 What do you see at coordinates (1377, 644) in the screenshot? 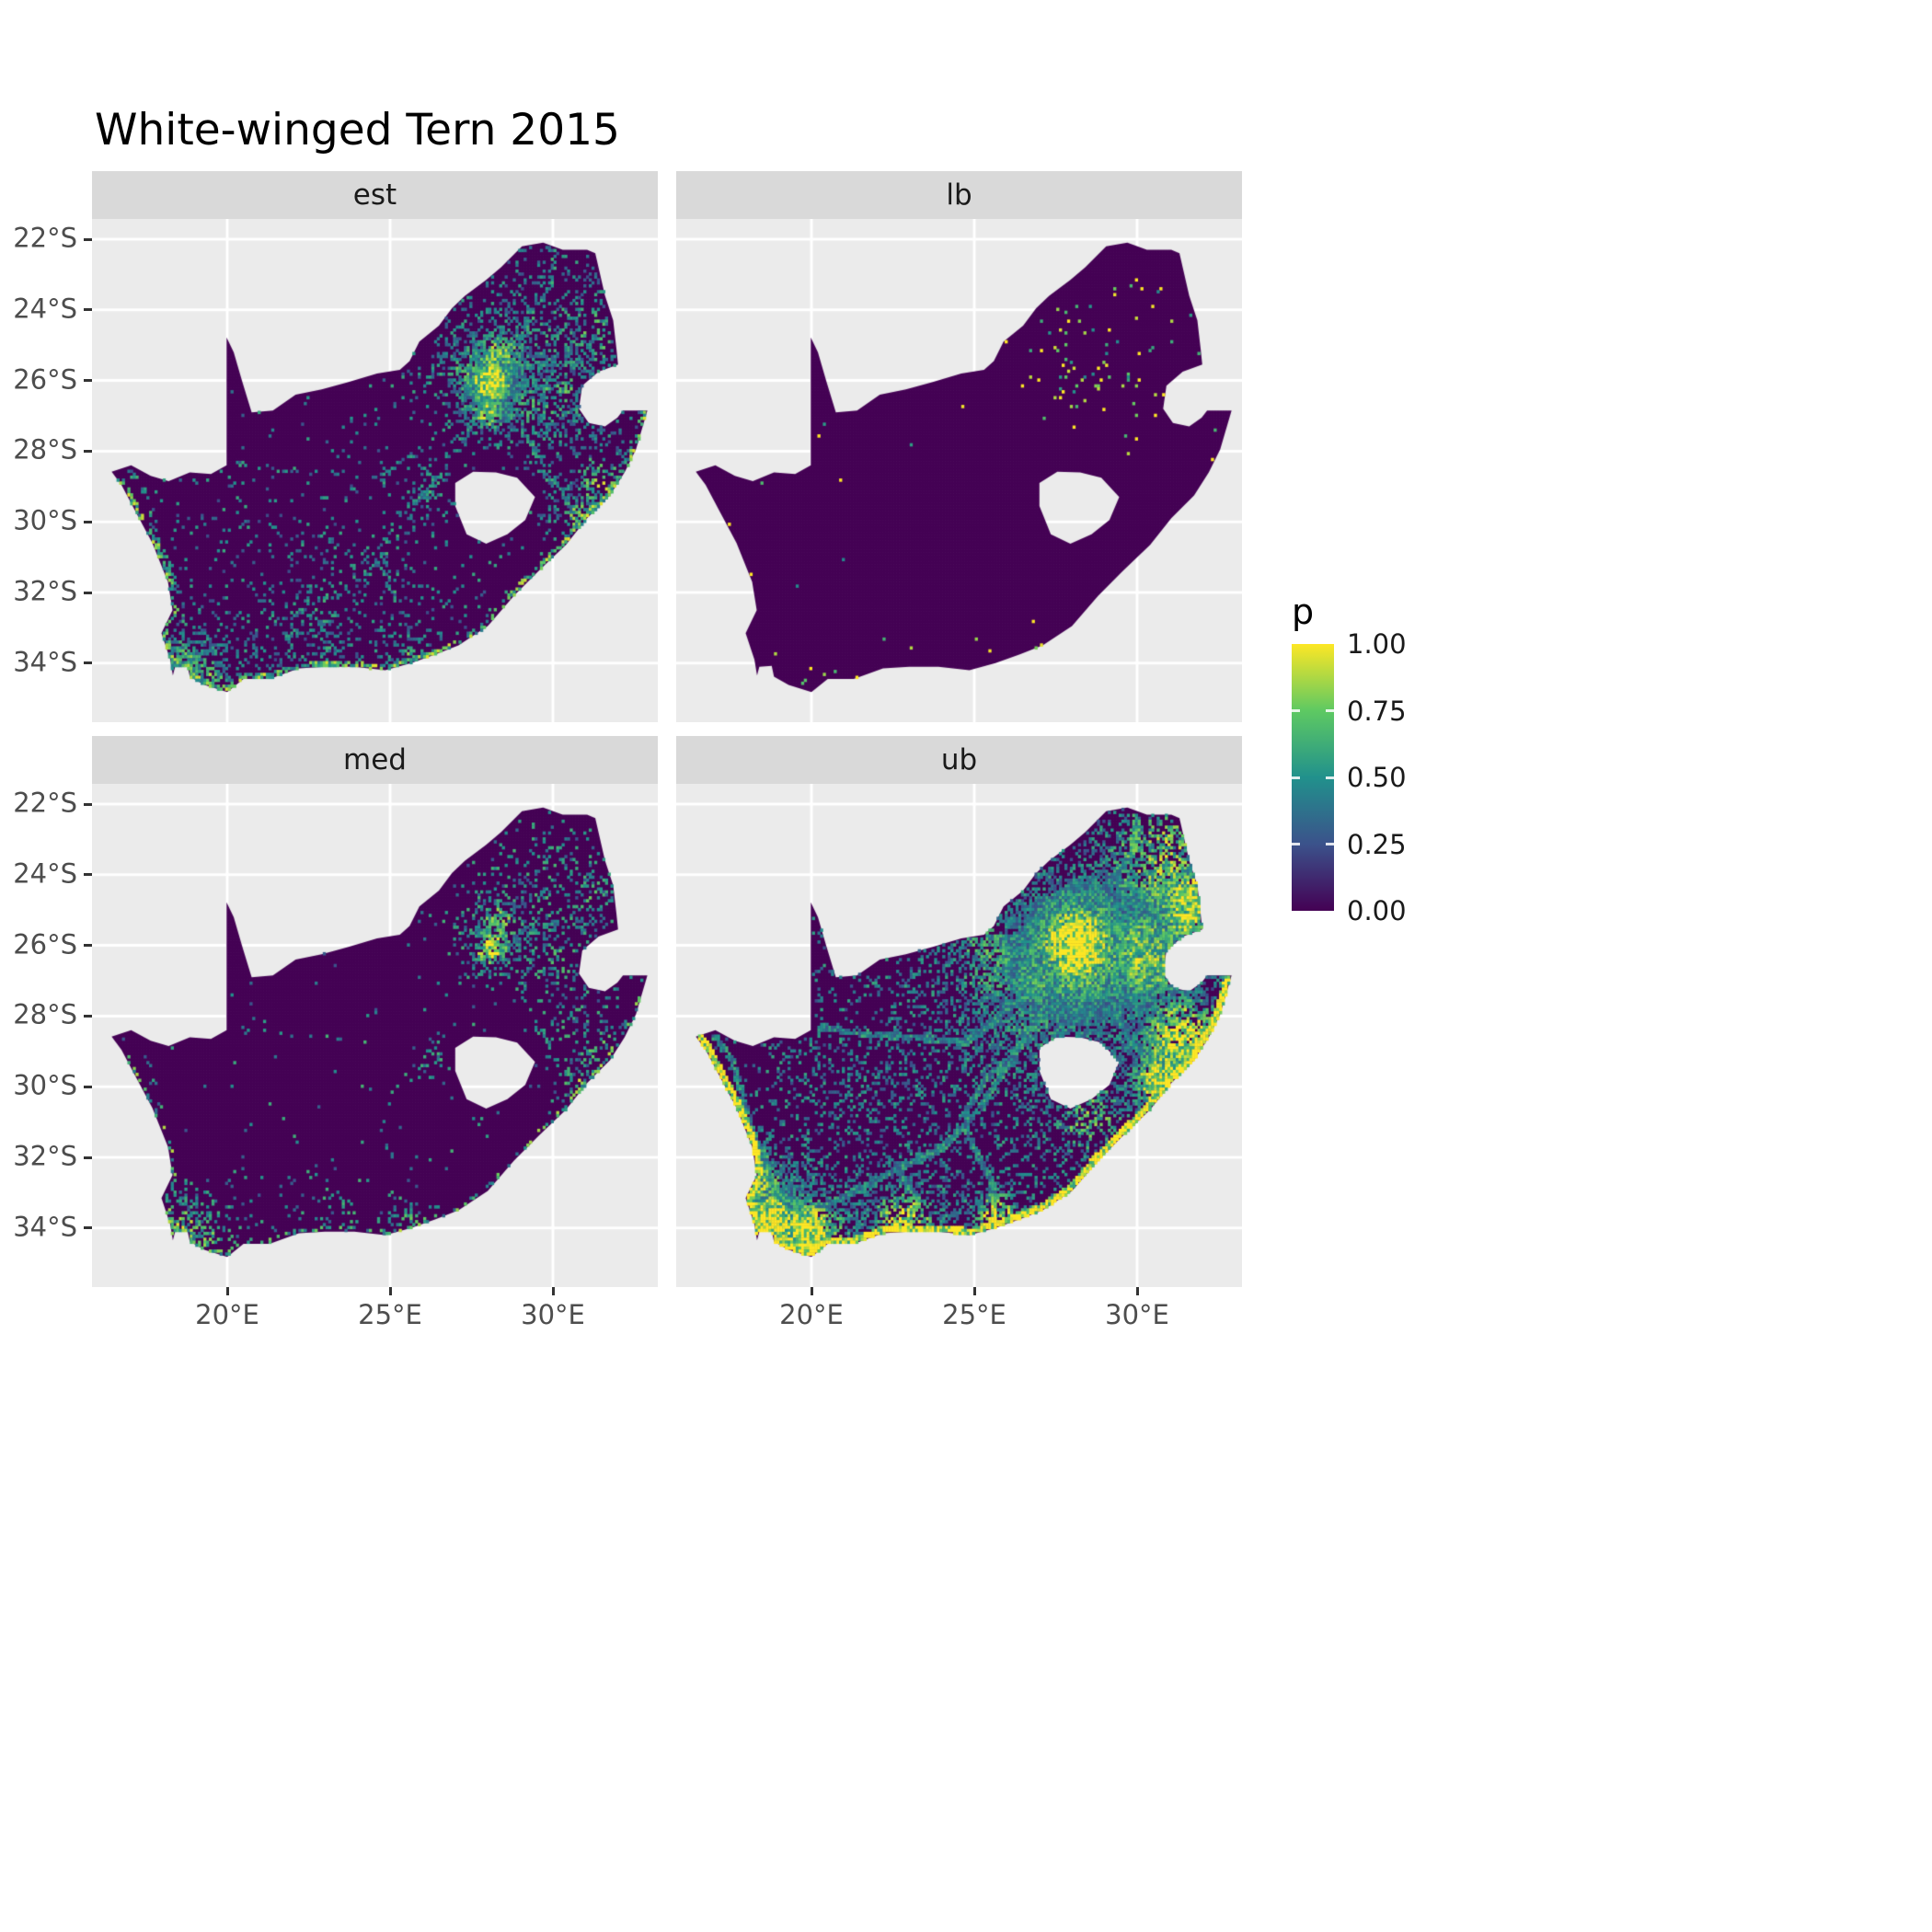
I see `legend-tick-label: 1.00` at bounding box center [1377, 644].